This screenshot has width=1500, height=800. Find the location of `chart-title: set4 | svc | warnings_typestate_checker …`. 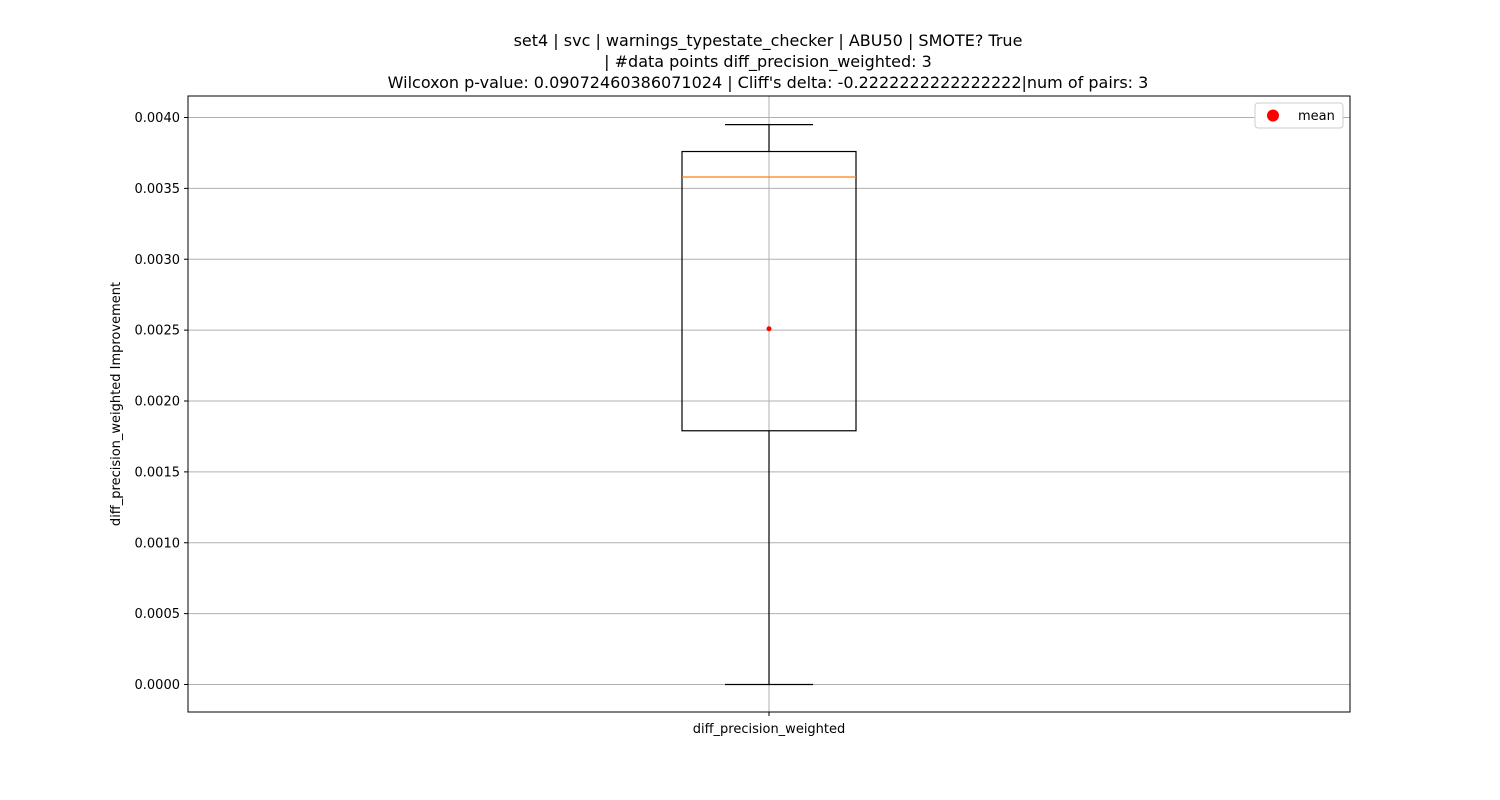

chart-title: set4 | svc | warnings_typestate_checker … is located at coordinates (768, 61).